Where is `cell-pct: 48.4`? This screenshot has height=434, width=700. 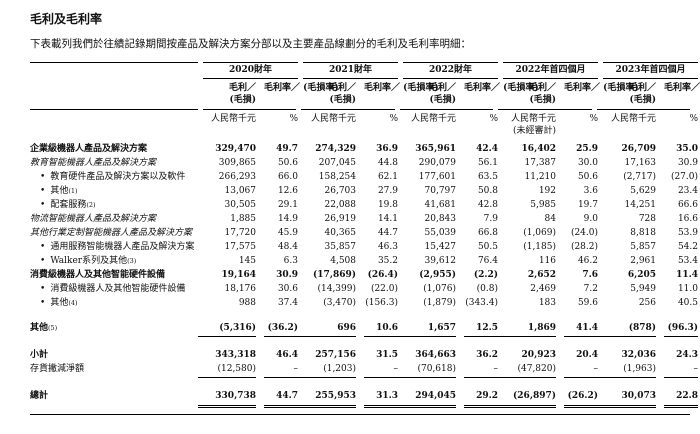 cell-pct: 48.4 is located at coordinates (287, 247).